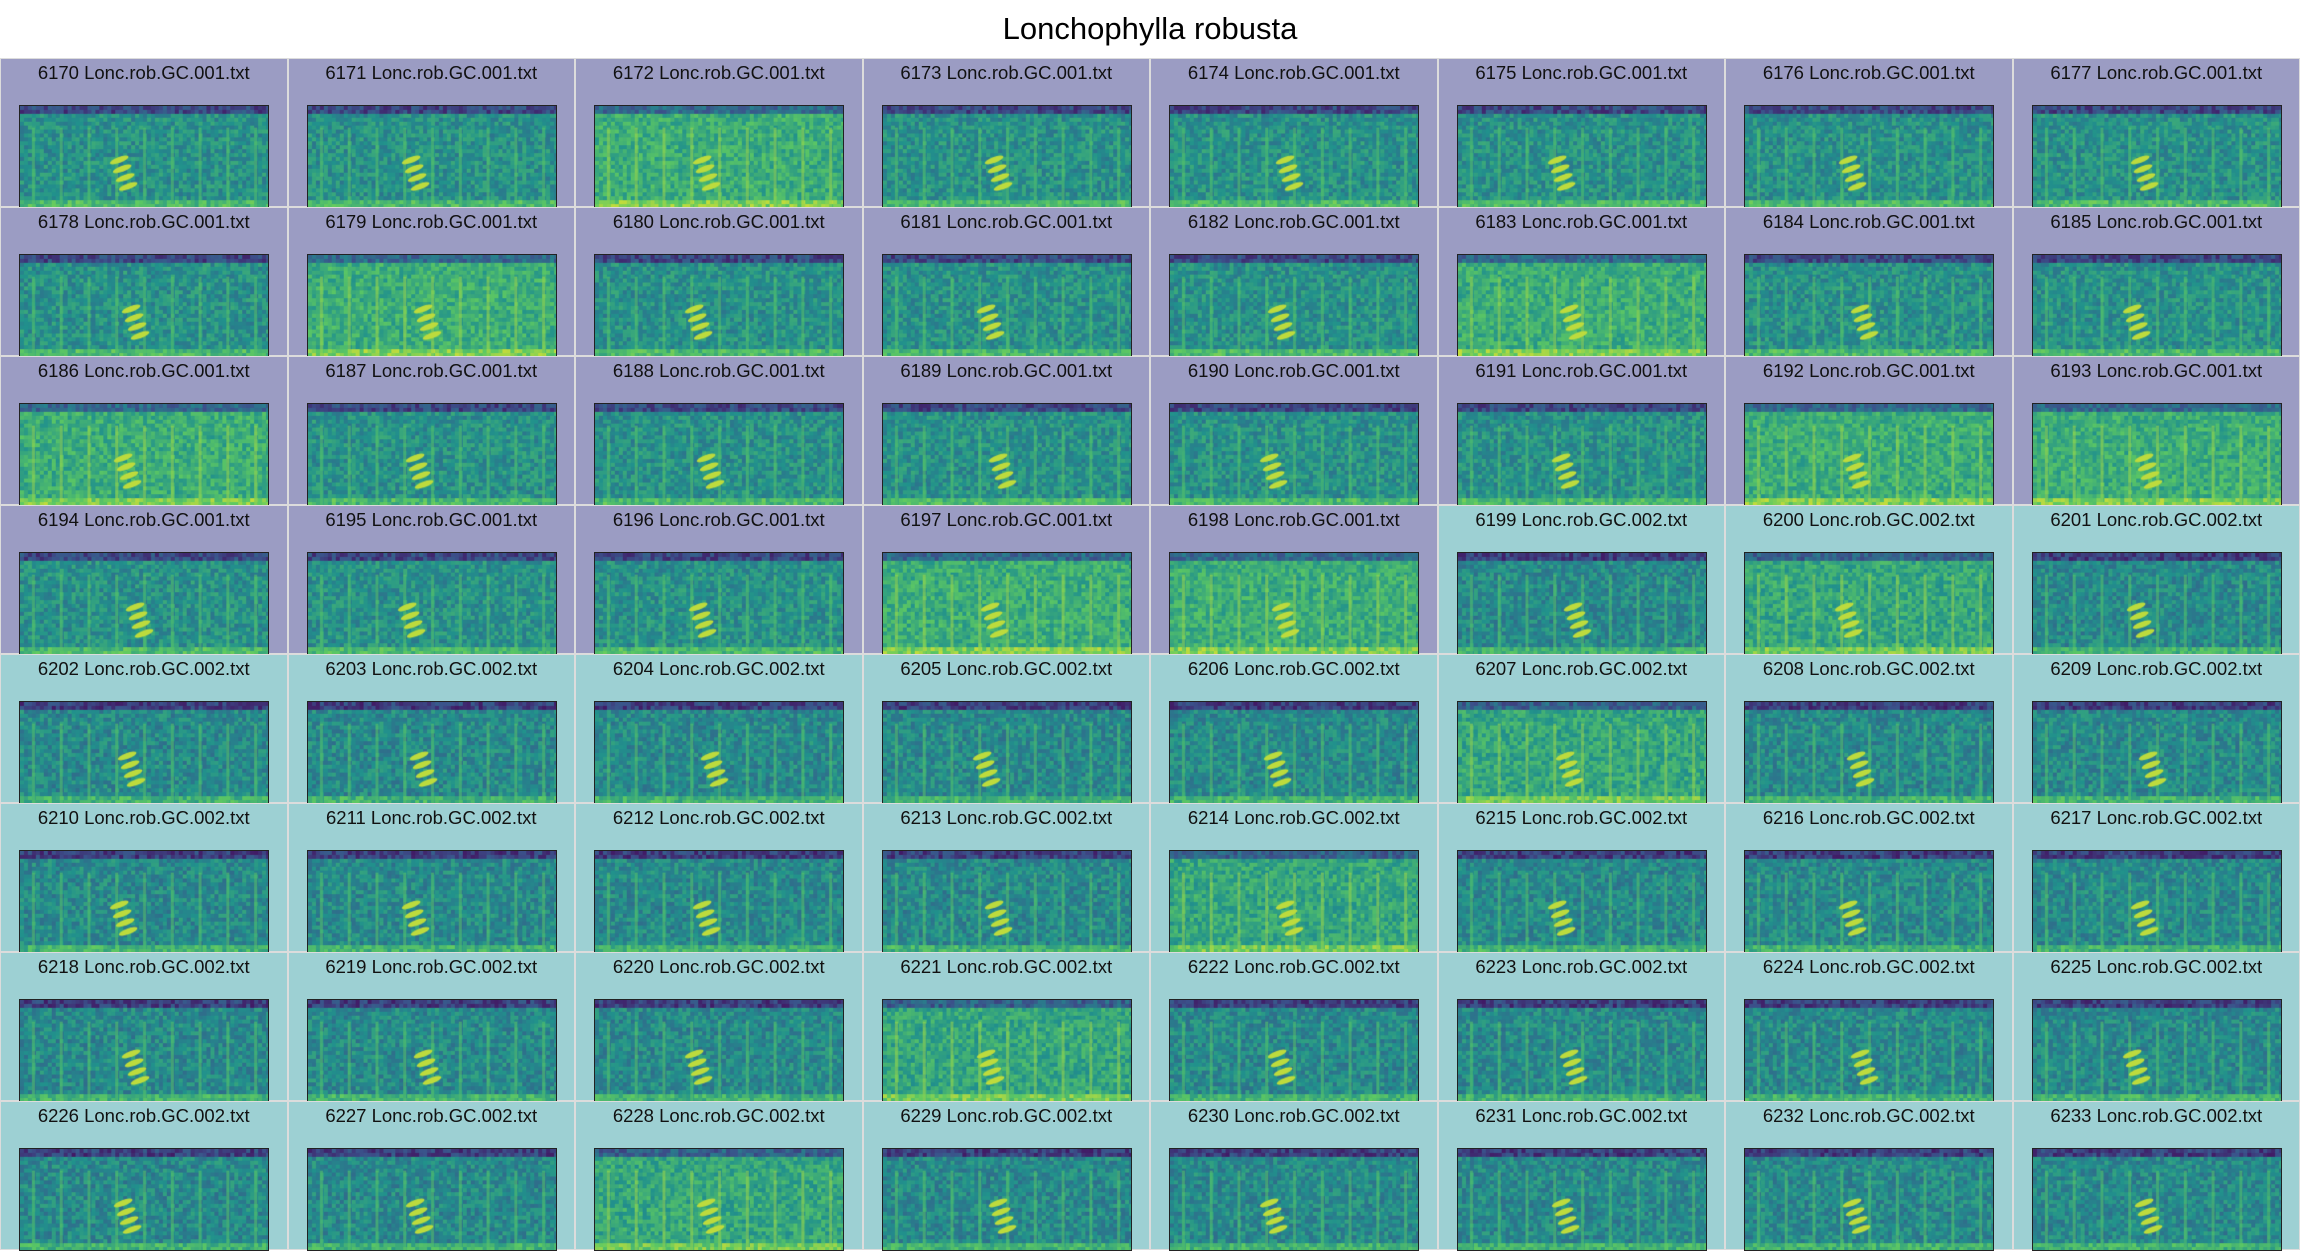 This screenshot has height=1251, width=2300. Describe the element at coordinates (1294, 818) in the screenshot. I see `panel-label: 6214 Lonc.rob.GC.002.txt` at that location.